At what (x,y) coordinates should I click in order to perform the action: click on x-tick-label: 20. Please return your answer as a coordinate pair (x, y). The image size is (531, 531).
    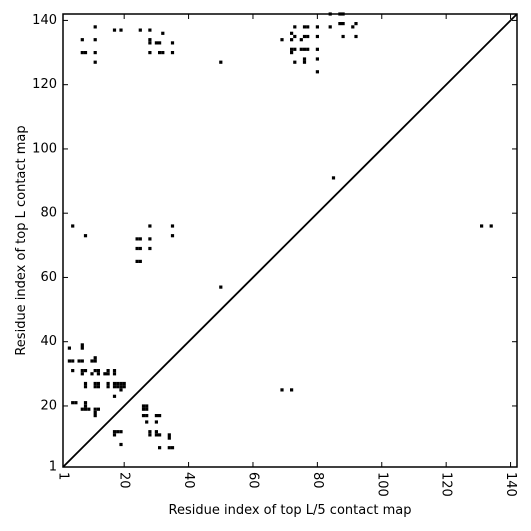
    Looking at the image, I should click on (124, 480).